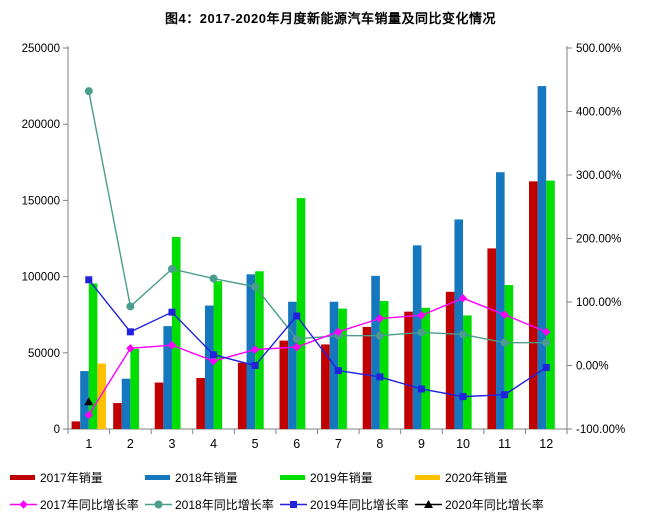 This screenshot has height=529, width=661. What do you see at coordinates (77, 504) in the screenshot?
I see `legend-item-2017年同比增长率: 2017年同比增长率` at bounding box center [77, 504].